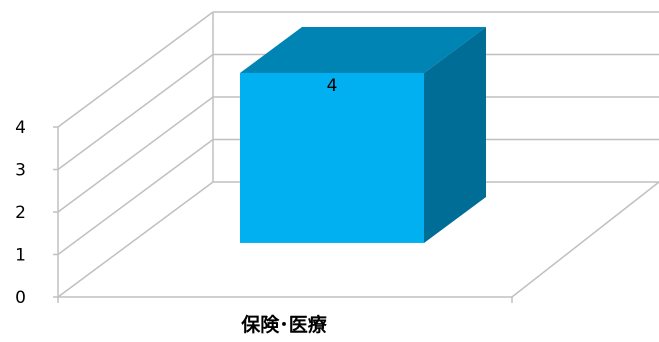  Describe the element at coordinates (20, 256) in the screenshot. I see `y-tick-label: 1` at that location.